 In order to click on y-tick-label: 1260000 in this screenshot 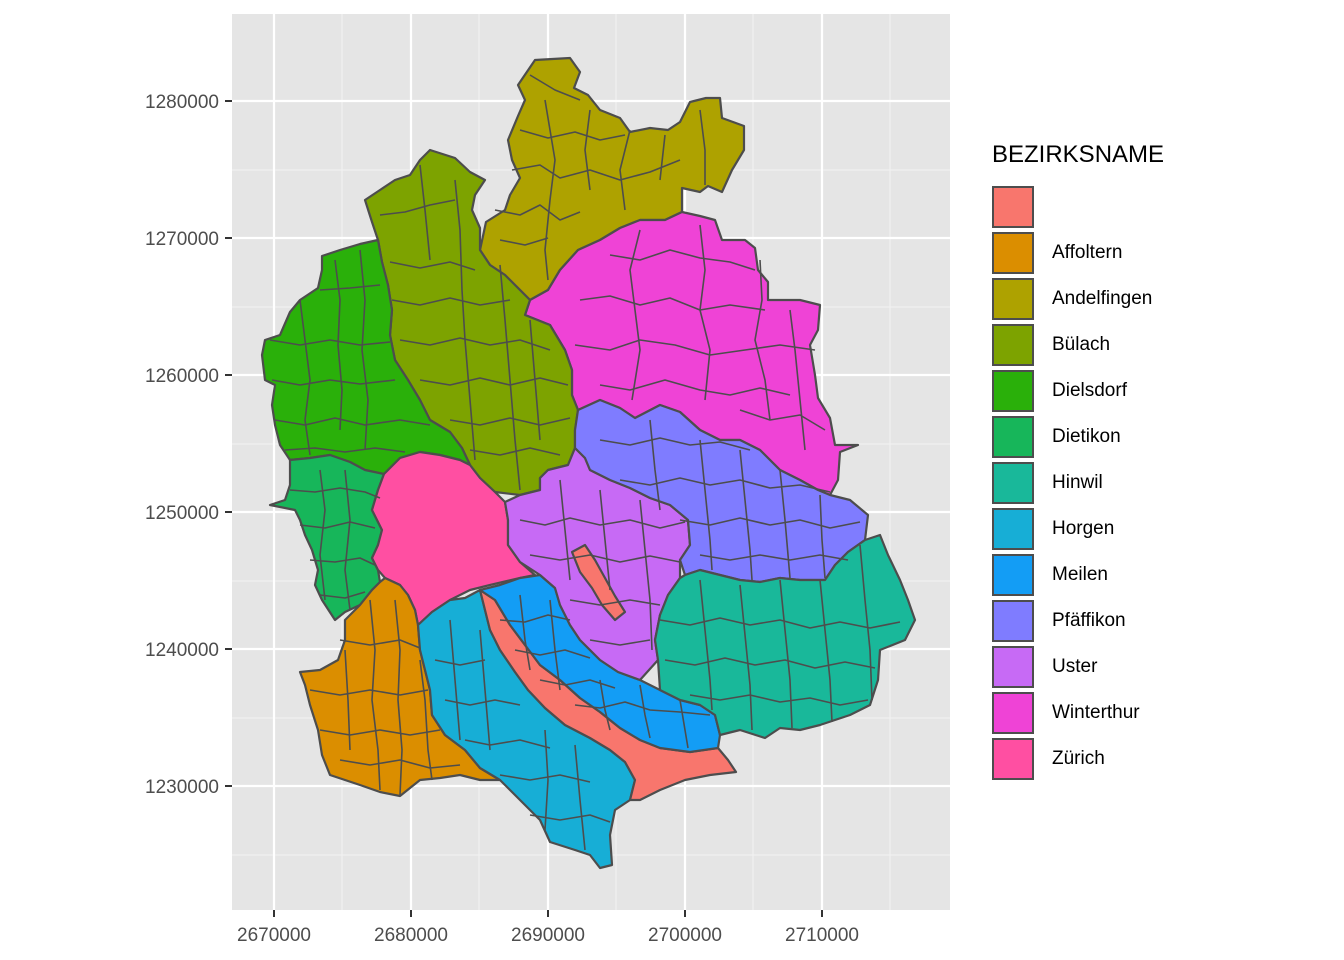, I will do `click(182, 376)`.